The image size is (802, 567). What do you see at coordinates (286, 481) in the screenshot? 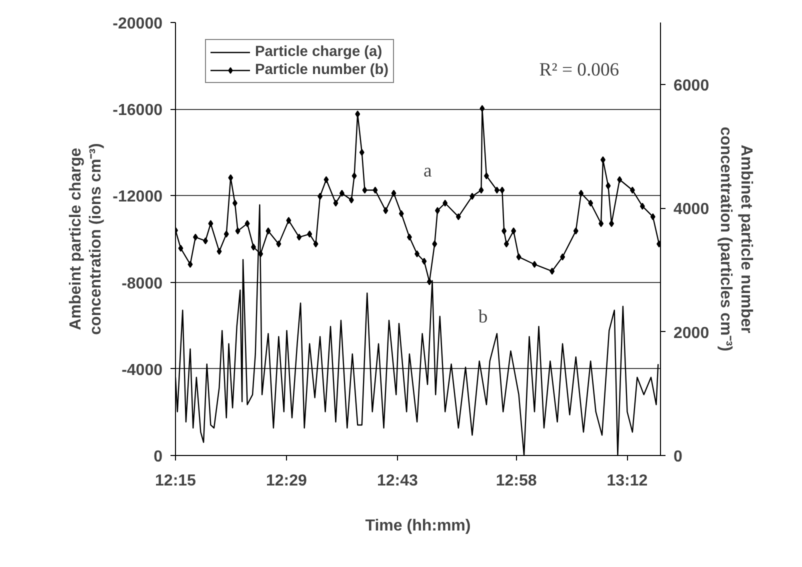
I see `x-tick-label: 12:29` at bounding box center [286, 481].